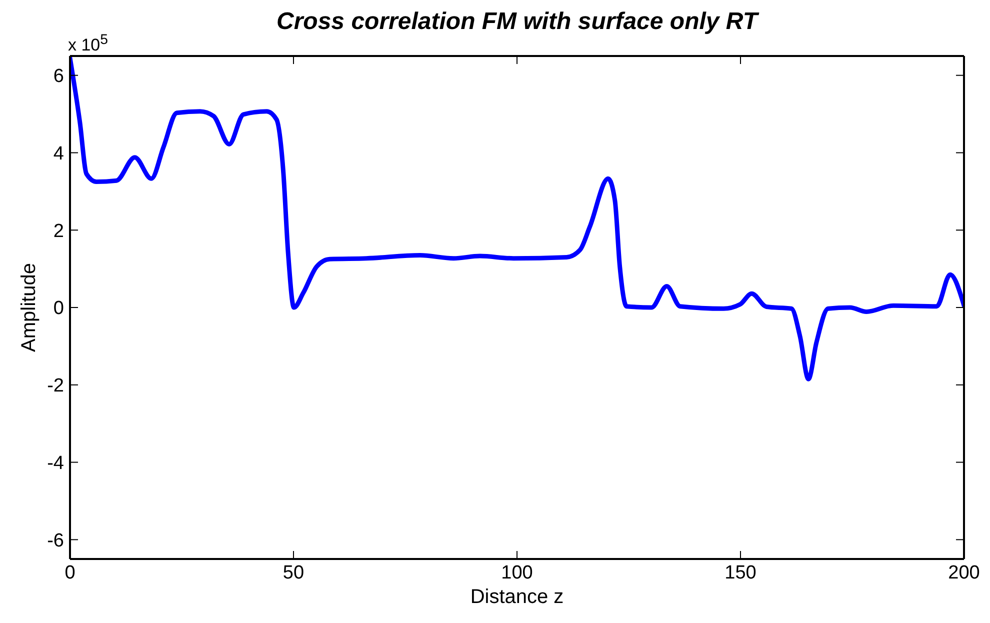 The width and height of the screenshot is (990, 623). I want to click on y-axis-title: Amplitude, so click(29, 307).